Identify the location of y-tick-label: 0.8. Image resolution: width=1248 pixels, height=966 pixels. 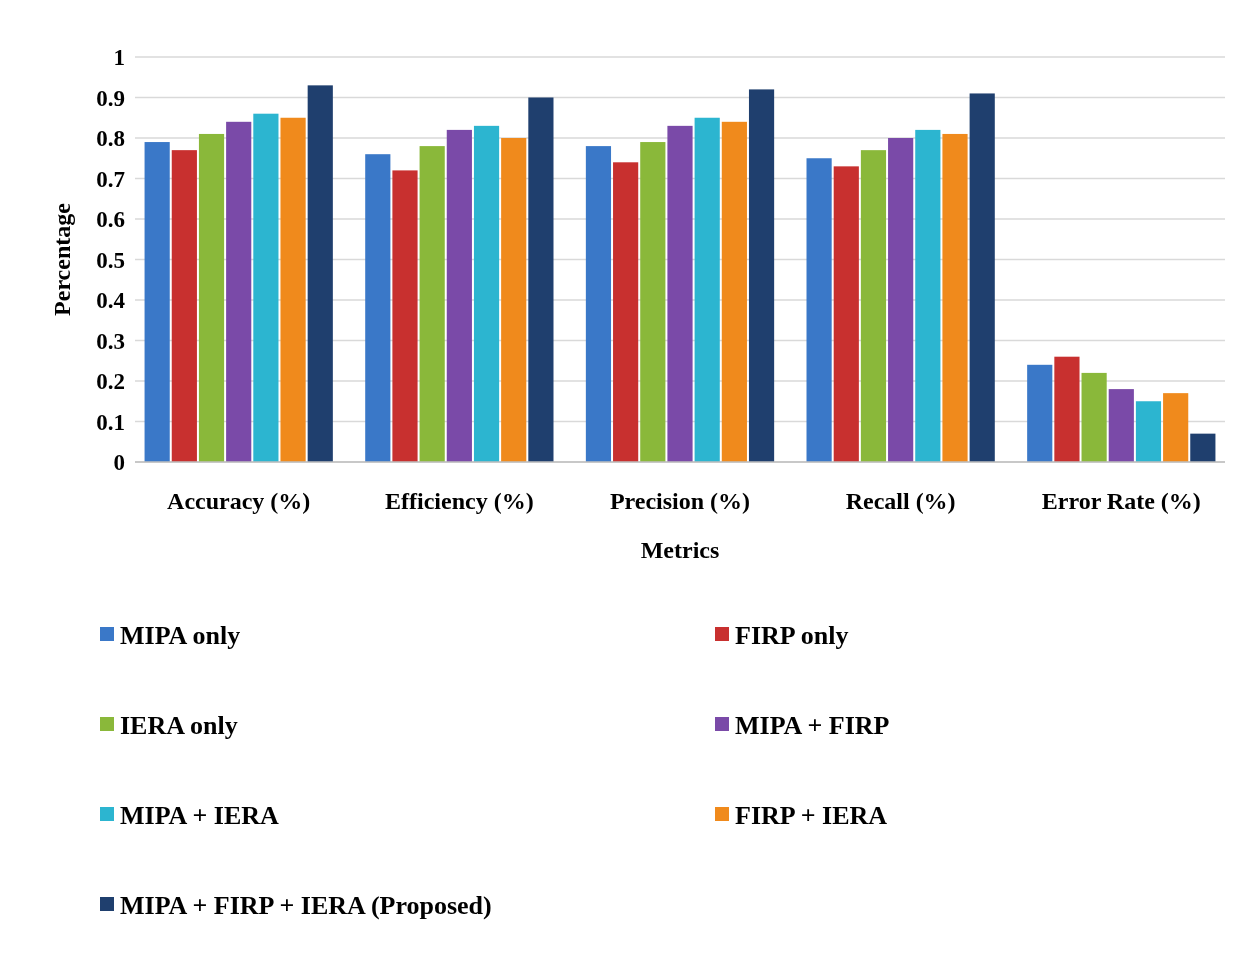
(110, 139).